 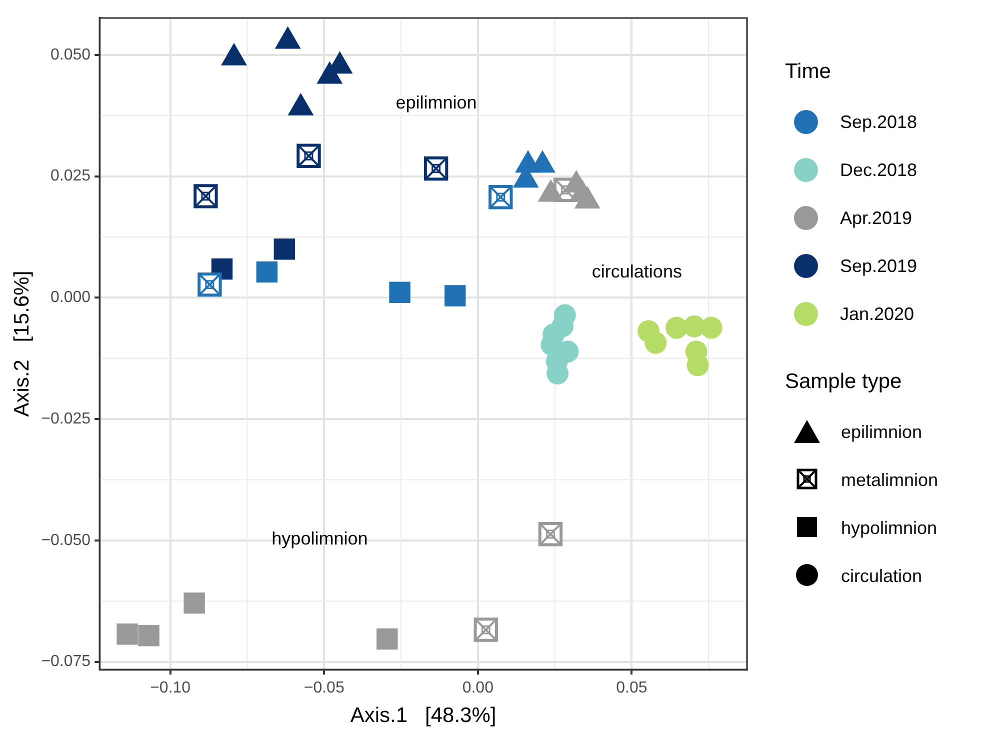 What do you see at coordinates (877, 314) in the screenshot?
I see `text: Jan.2020` at bounding box center [877, 314].